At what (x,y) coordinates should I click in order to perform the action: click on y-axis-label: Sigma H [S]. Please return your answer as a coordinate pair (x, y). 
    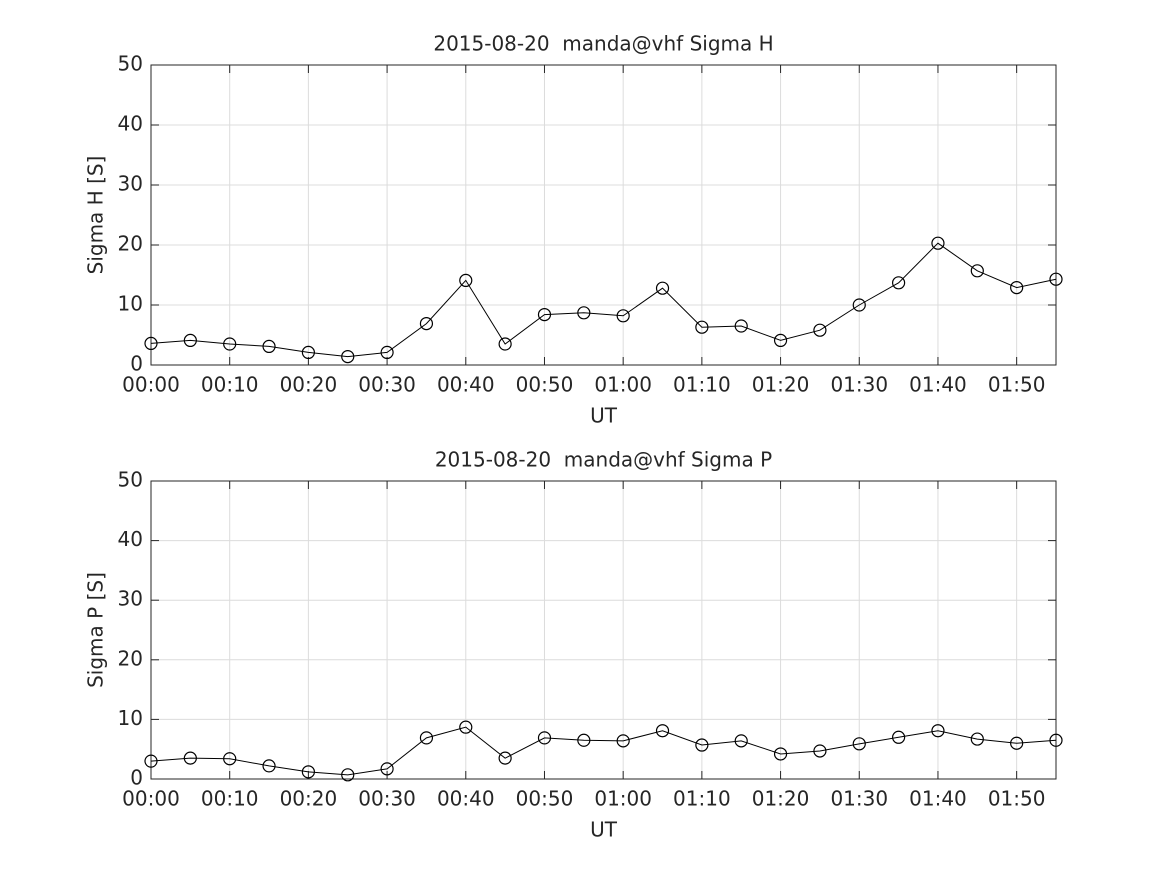
    Looking at the image, I should click on (96, 215).